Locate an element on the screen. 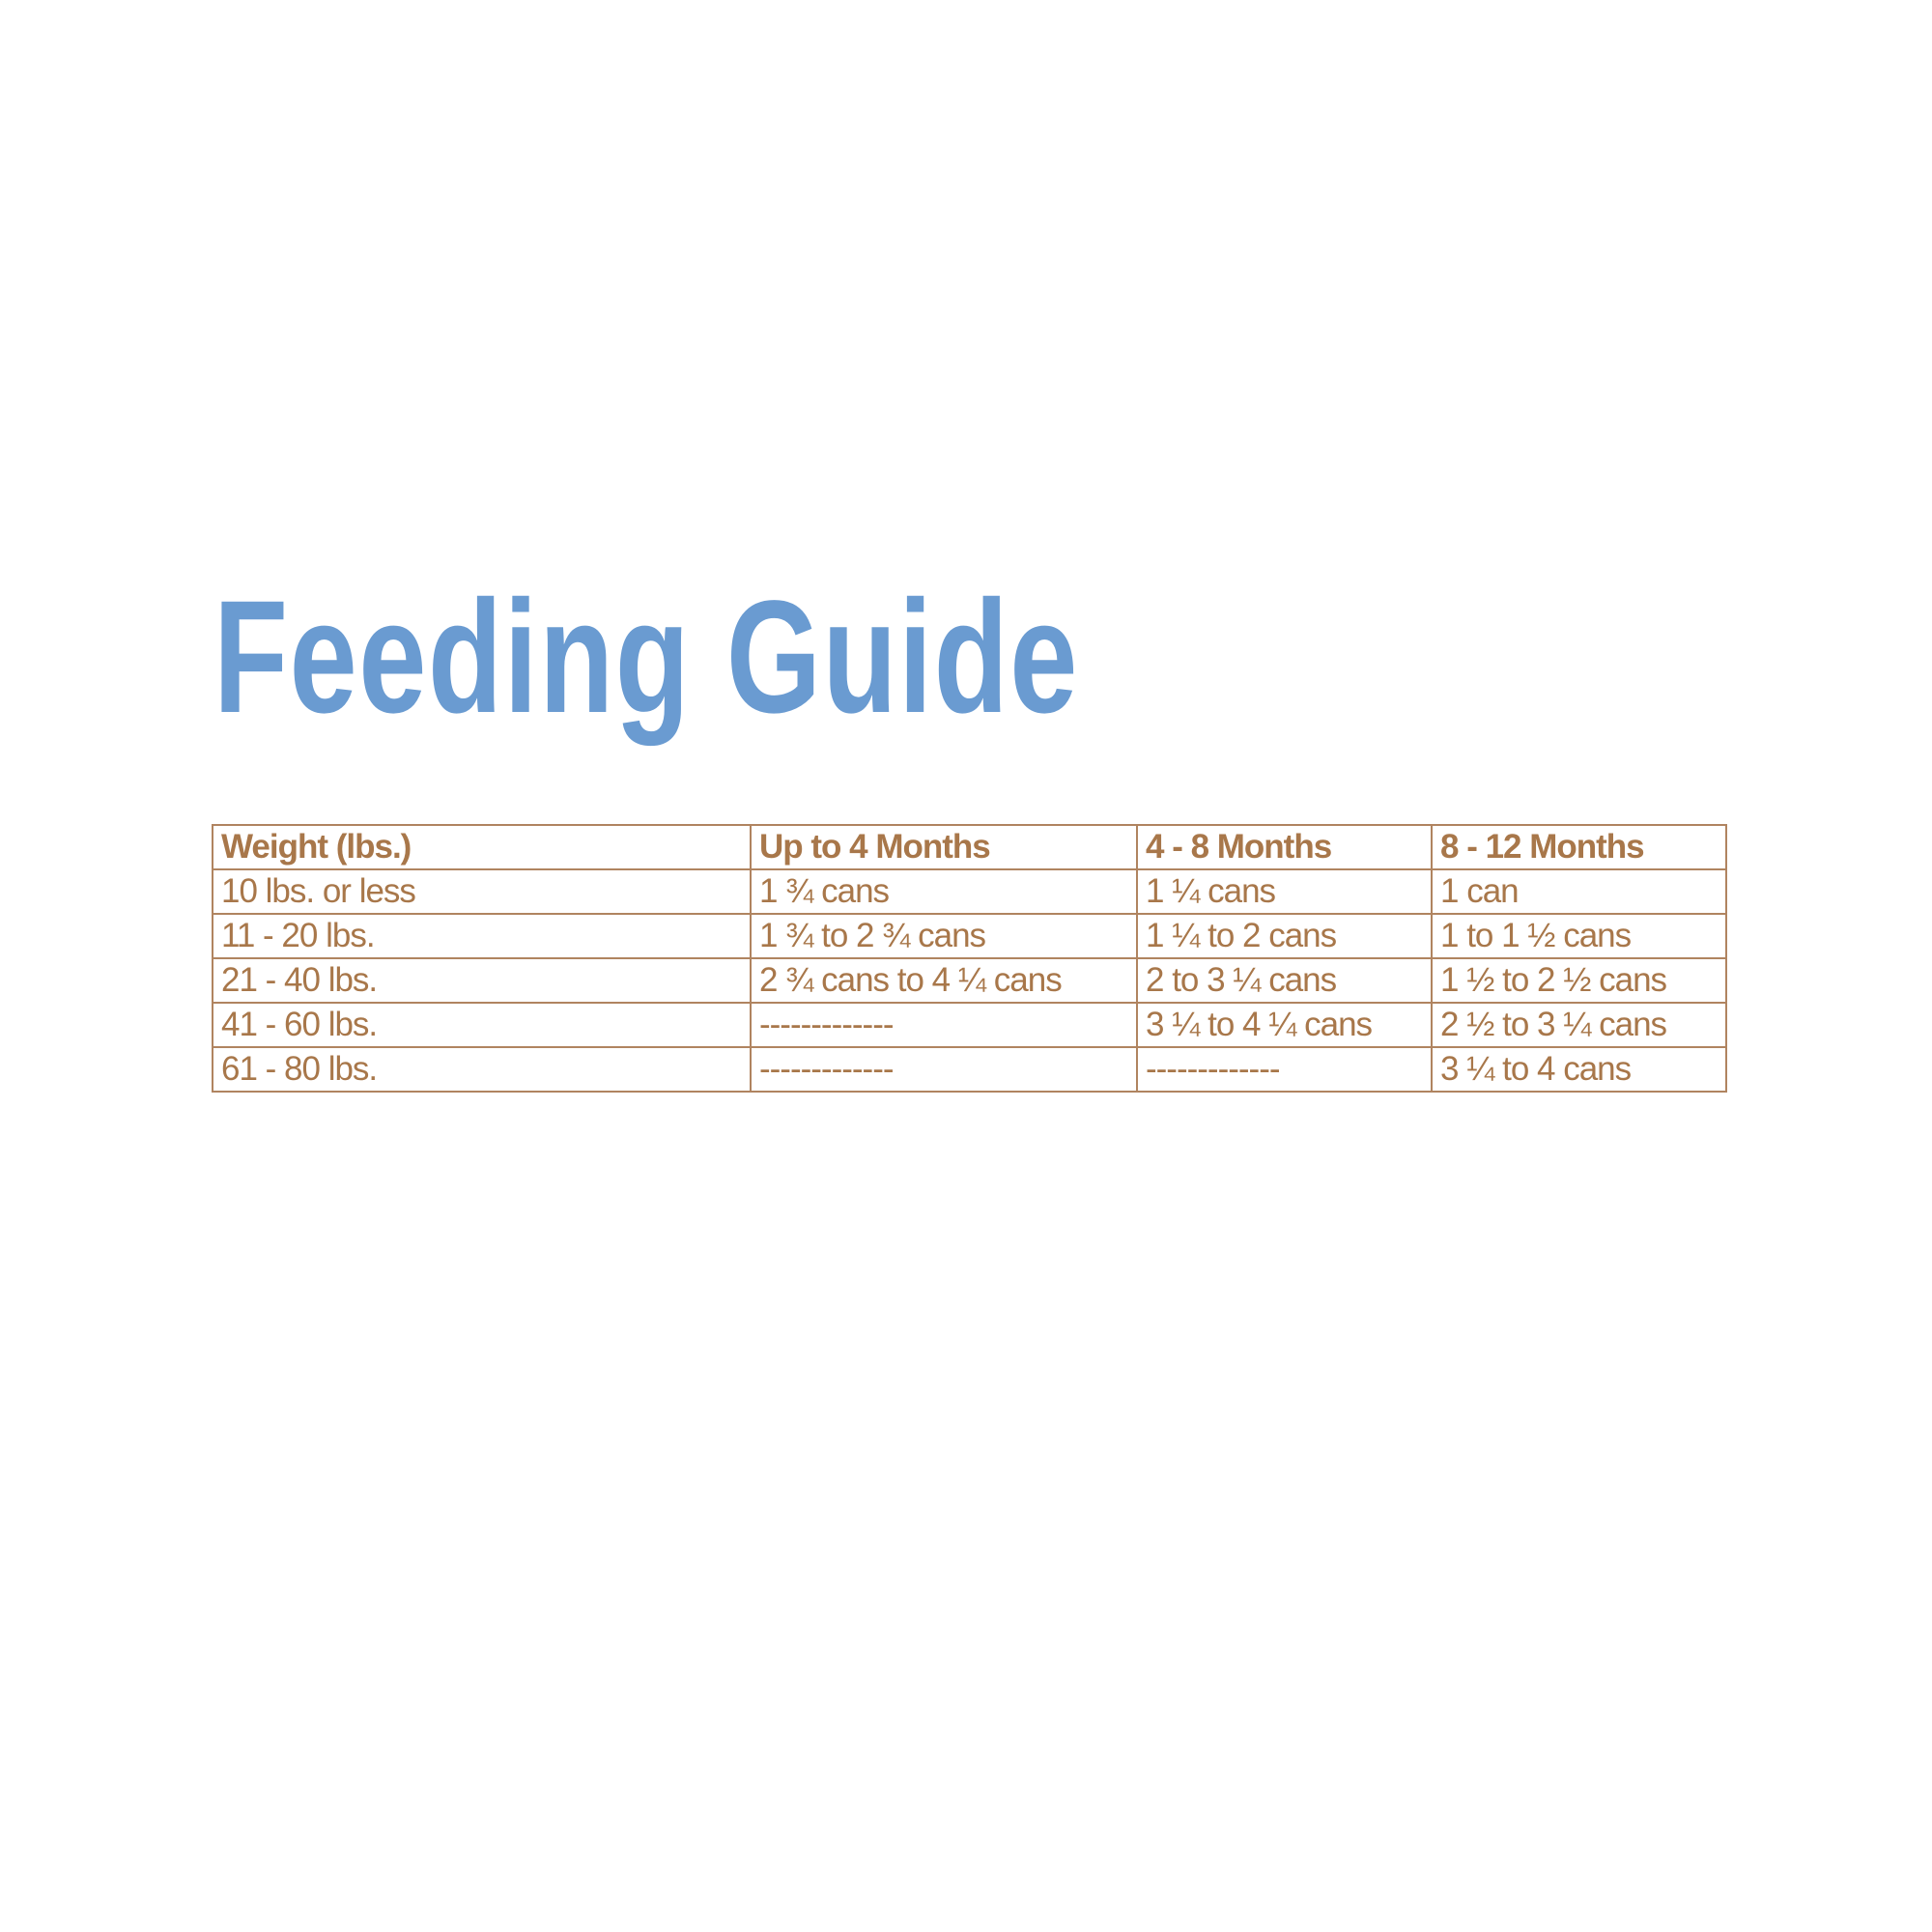  table-row: 10 lbs. or less 1 ¾ cans 1 ¼ cans 1 can is located at coordinates (969, 891).